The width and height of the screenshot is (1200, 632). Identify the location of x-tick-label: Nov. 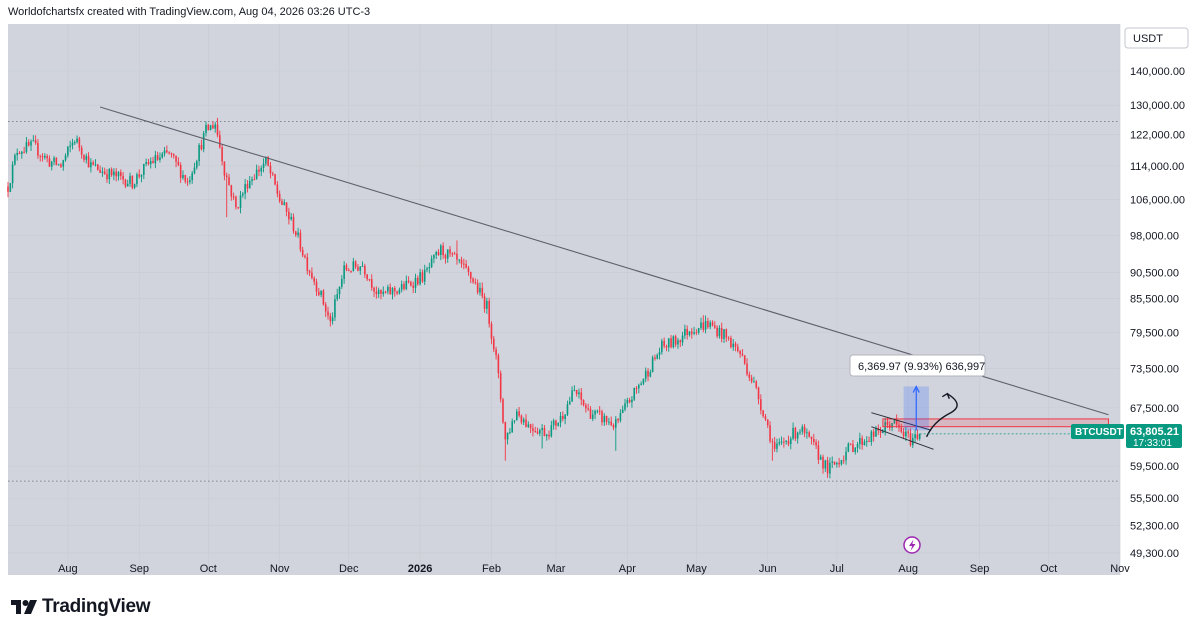
(1120, 569).